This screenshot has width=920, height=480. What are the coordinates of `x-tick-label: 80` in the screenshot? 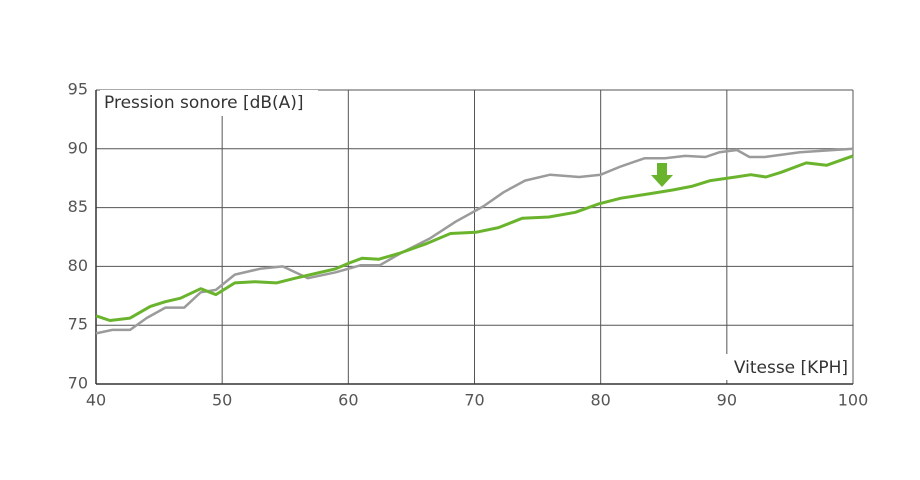 It's located at (600, 400).